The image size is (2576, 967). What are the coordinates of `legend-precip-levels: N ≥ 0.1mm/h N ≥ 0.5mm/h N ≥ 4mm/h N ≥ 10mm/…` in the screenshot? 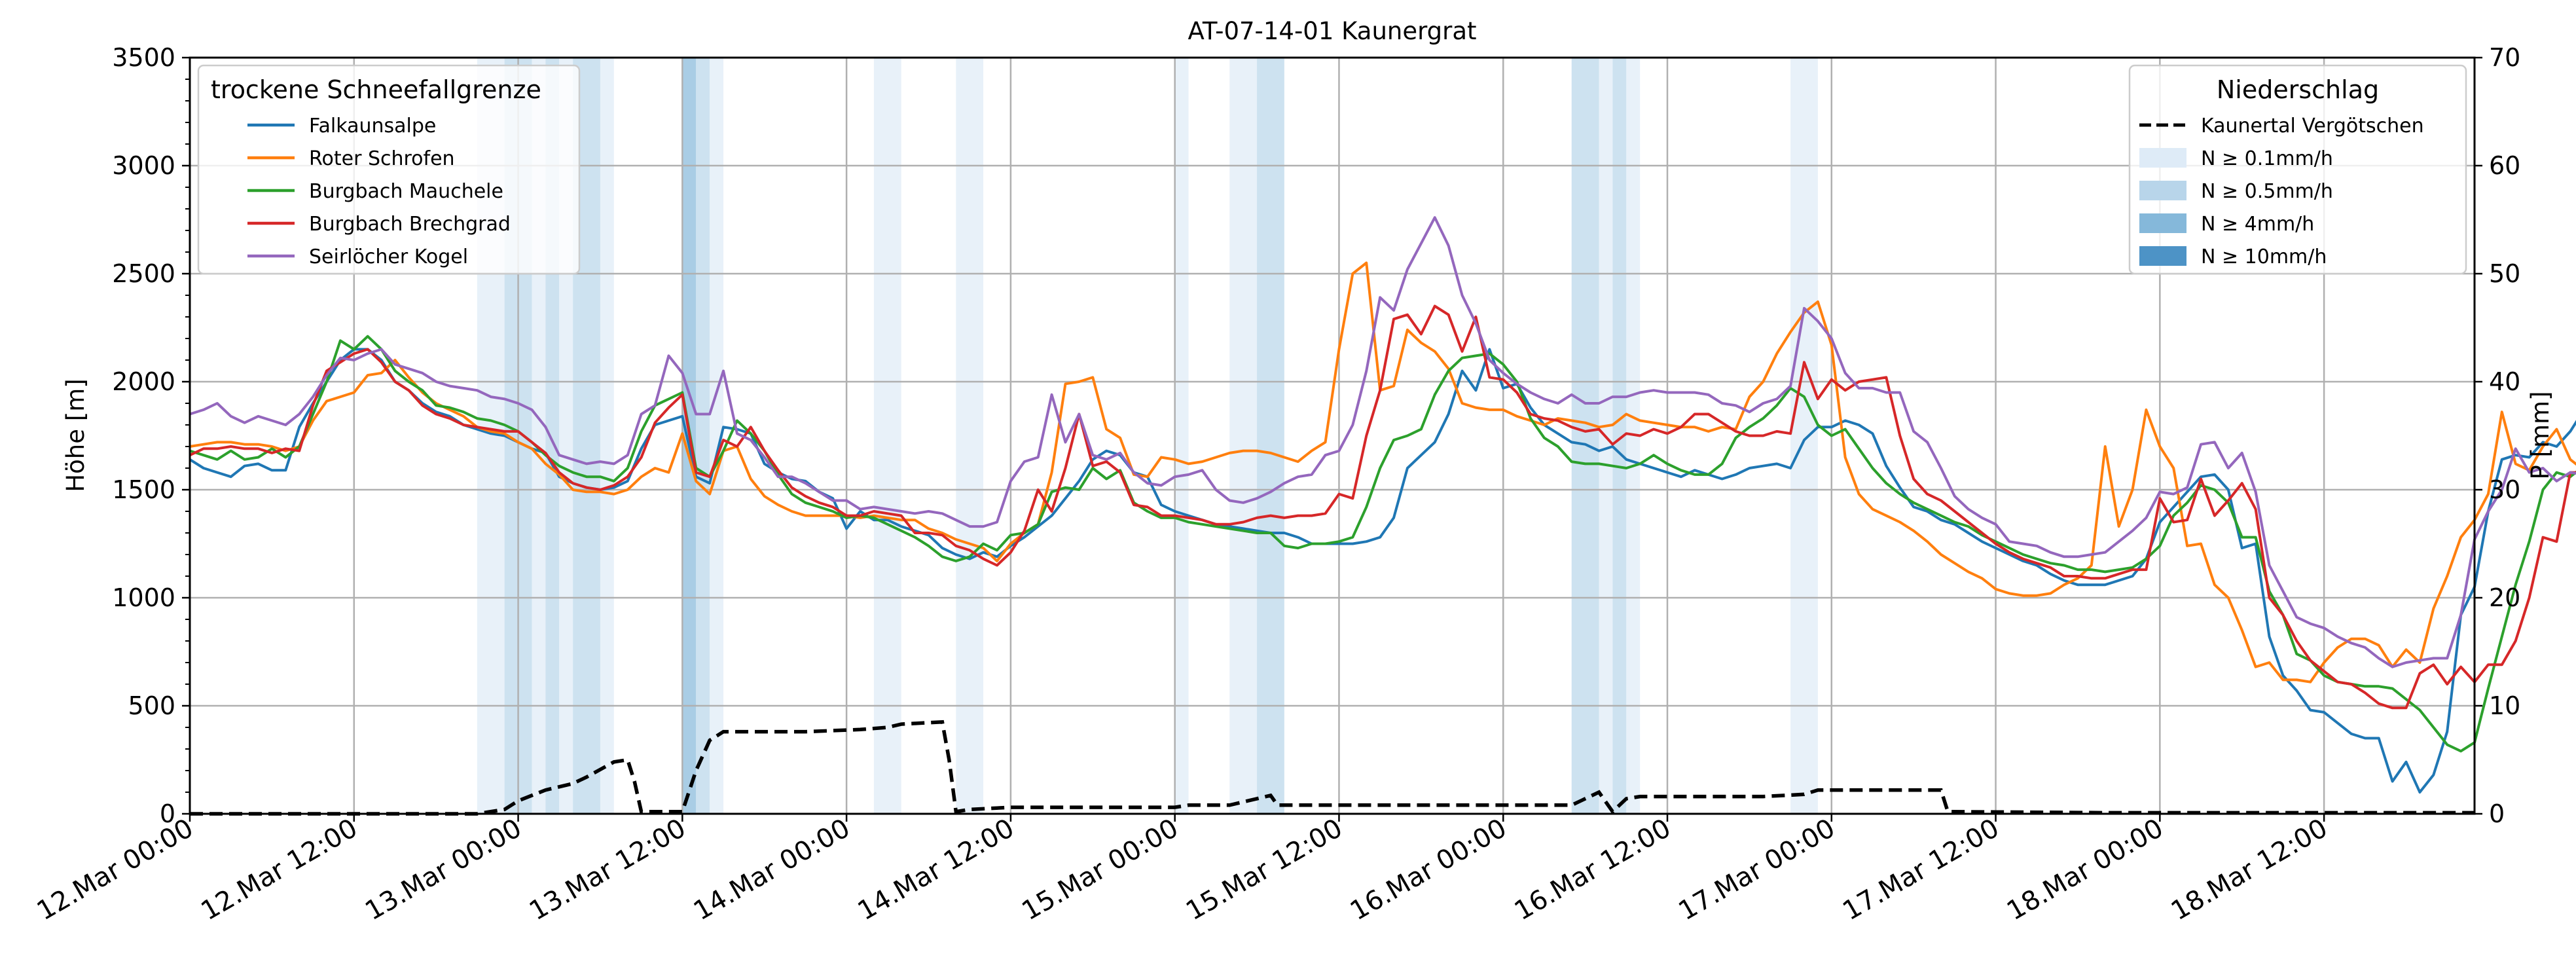 It's located at (2236, 207).